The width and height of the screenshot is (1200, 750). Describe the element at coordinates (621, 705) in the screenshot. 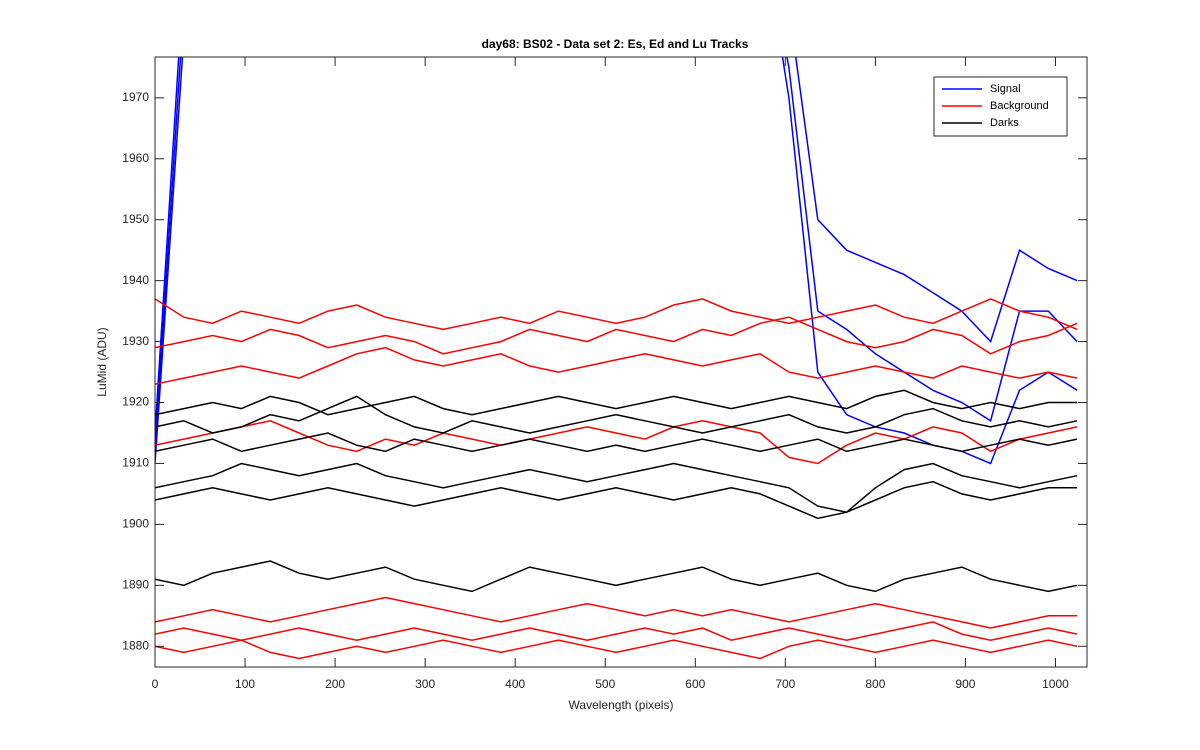

I see `x-axis-label: Wavelength (pixels)` at that location.